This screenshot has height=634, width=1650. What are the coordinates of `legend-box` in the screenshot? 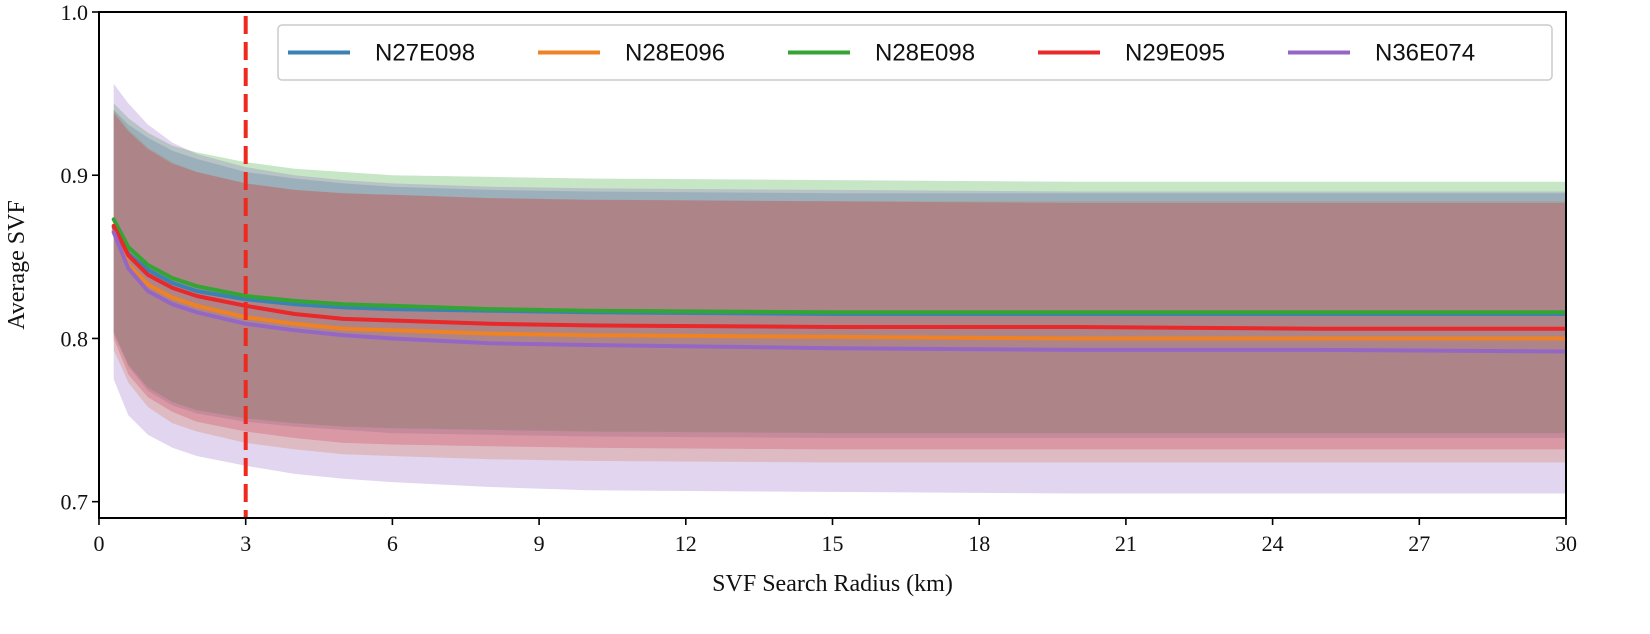 It's located at (915, 52).